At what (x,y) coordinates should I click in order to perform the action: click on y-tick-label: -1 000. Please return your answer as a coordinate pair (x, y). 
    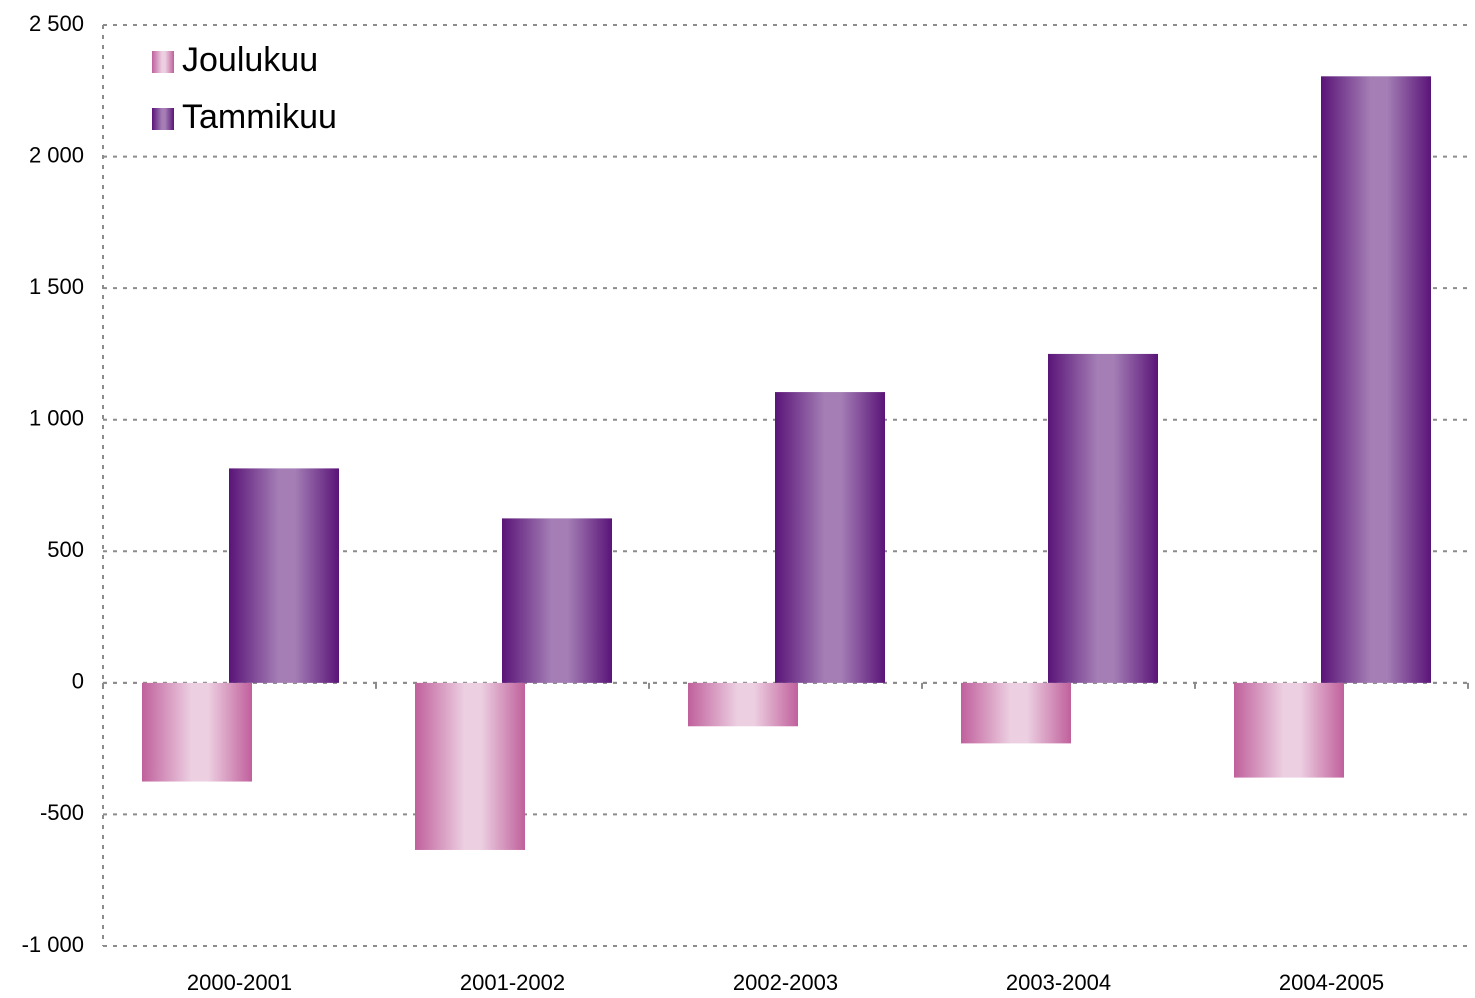
    Looking at the image, I should click on (53, 944).